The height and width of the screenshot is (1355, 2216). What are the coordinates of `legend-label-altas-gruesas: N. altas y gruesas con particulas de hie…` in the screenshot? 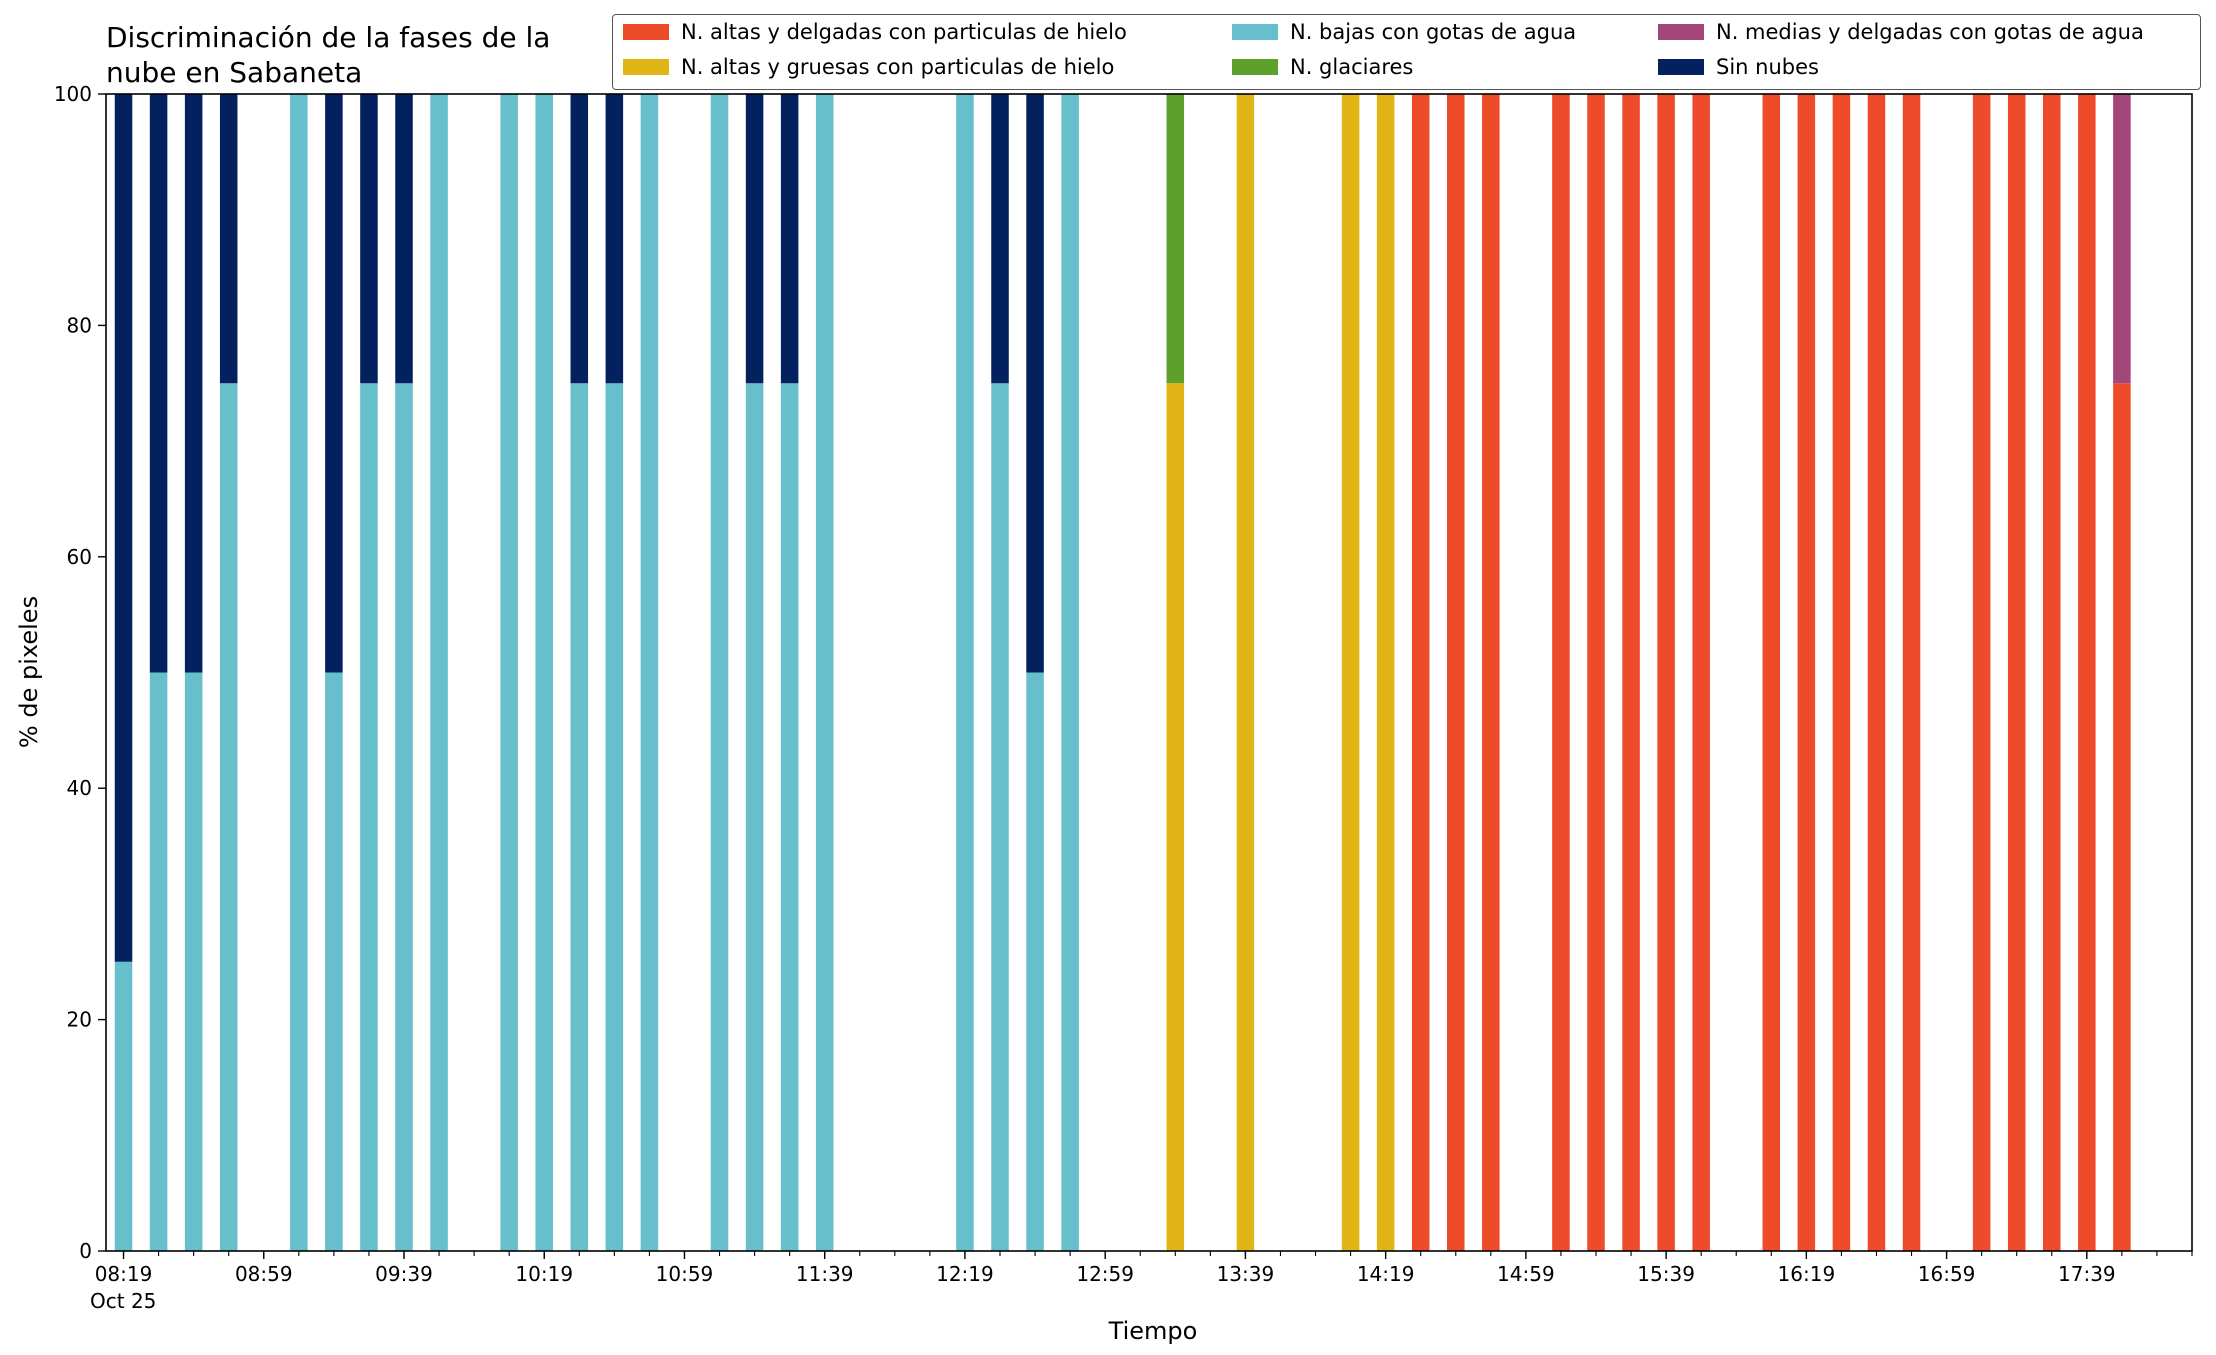 It's located at (898, 67).